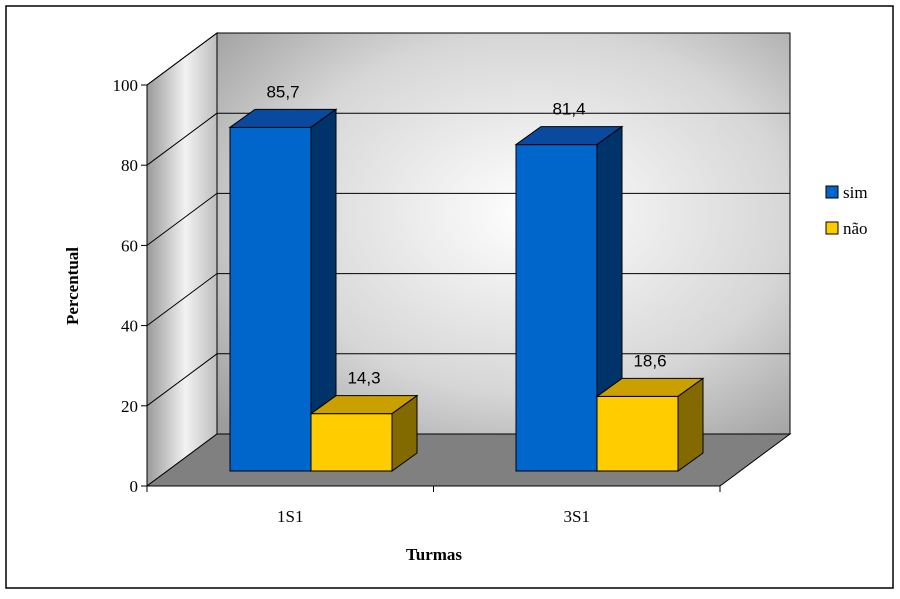  I want to click on bar-não-1S1, so click(364, 433).